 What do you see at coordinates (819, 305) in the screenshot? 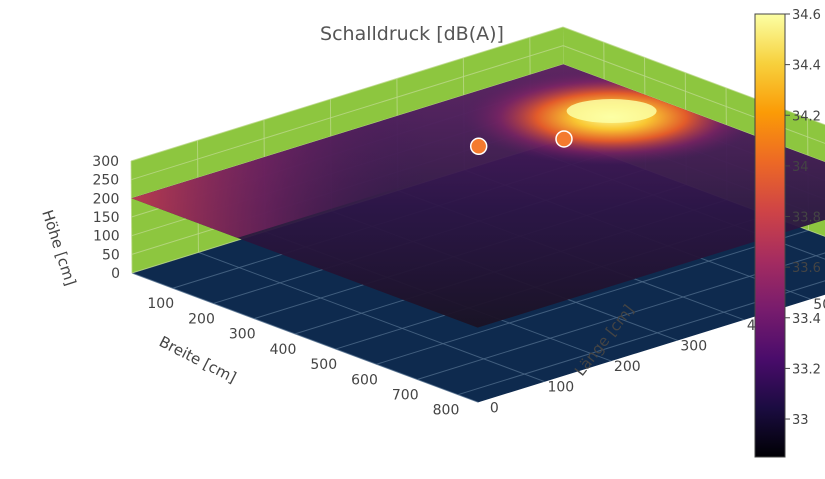
I see `y-tick-label: 500` at bounding box center [819, 305].